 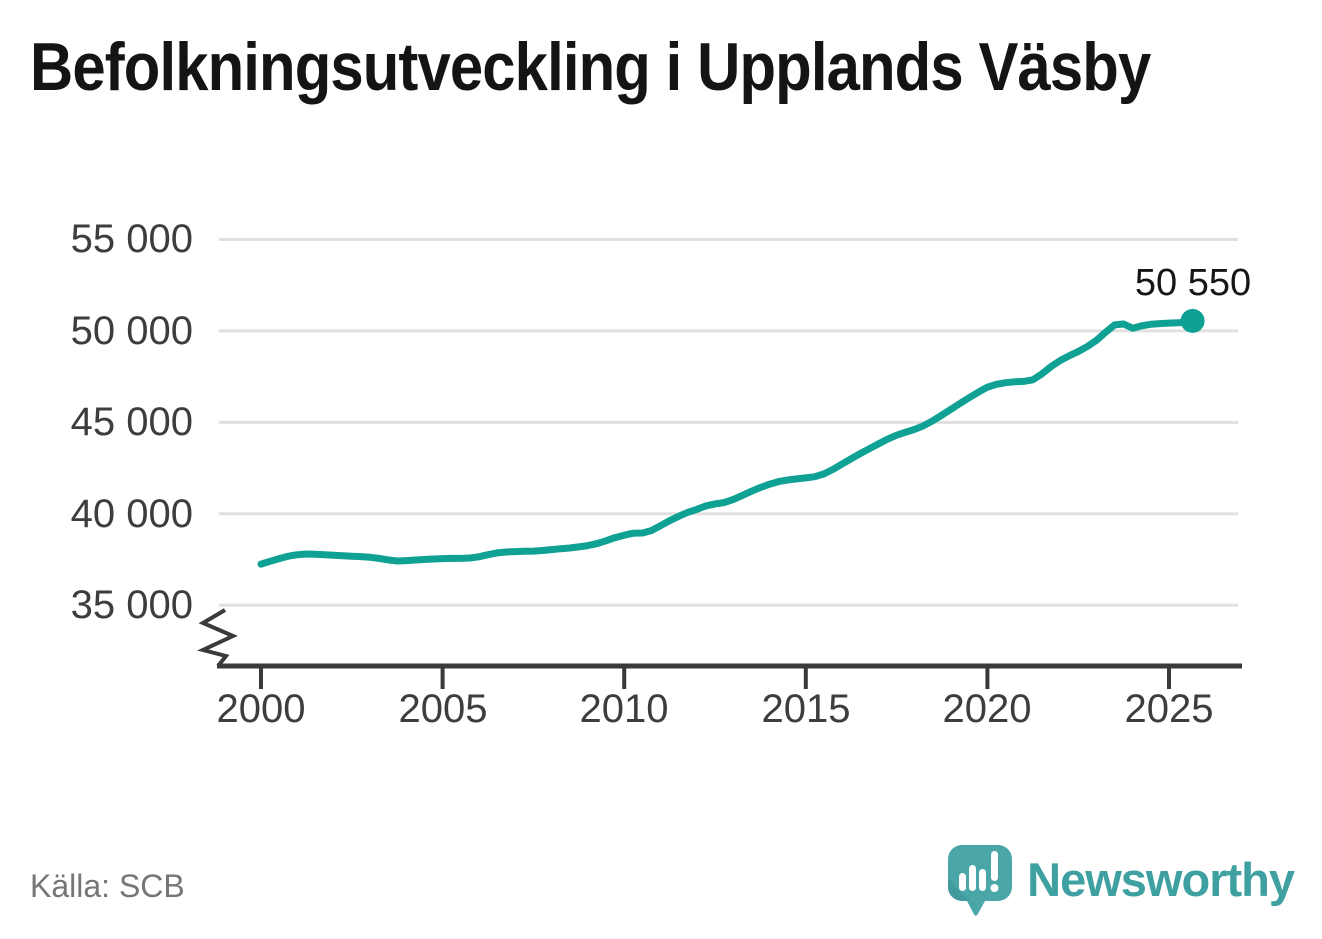 What do you see at coordinates (261, 709) in the screenshot?
I see `x-tick-label-2000: 2000` at bounding box center [261, 709].